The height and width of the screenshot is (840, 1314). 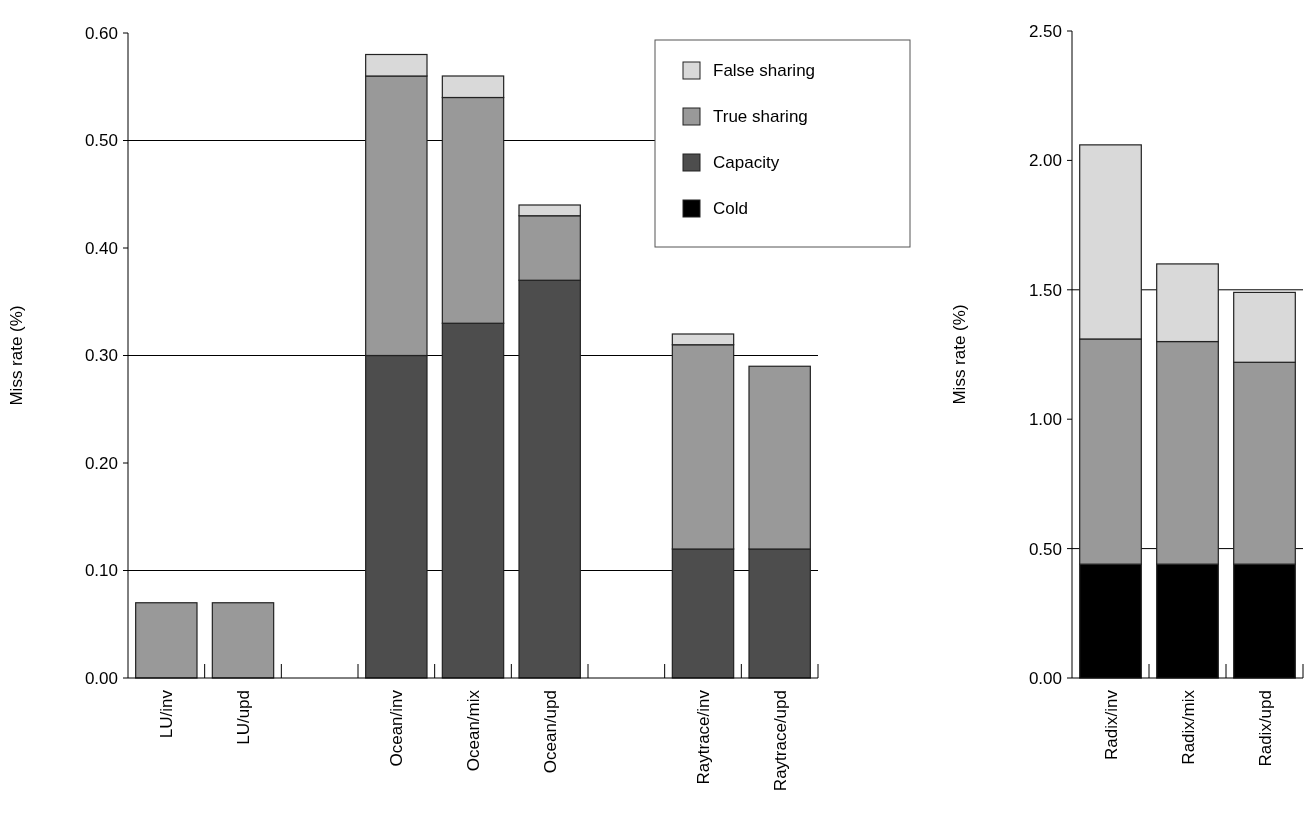 What do you see at coordinates (101, 248) in the screenshot?
I see `y-tick-label: 0.40` at bounding box center [101, 248].